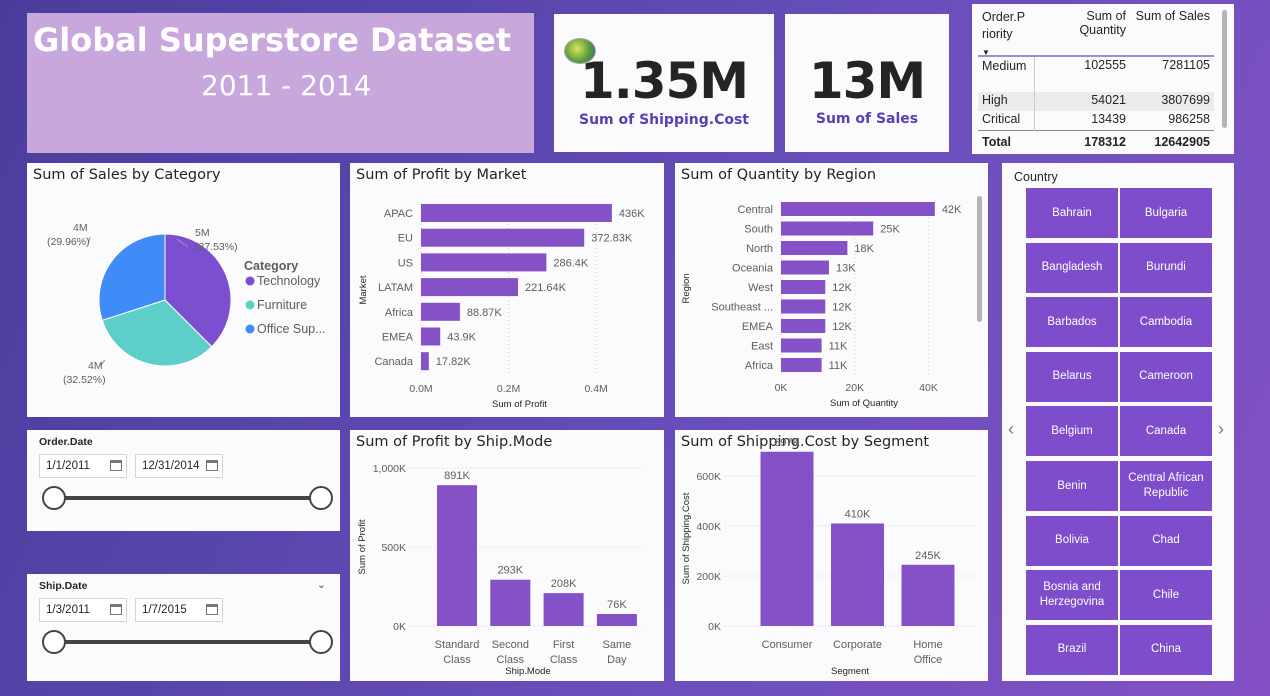  Describe the element at coordinates (1011, 429) in the screenshot. I see `chevron-left-icon: ‹` at that location.